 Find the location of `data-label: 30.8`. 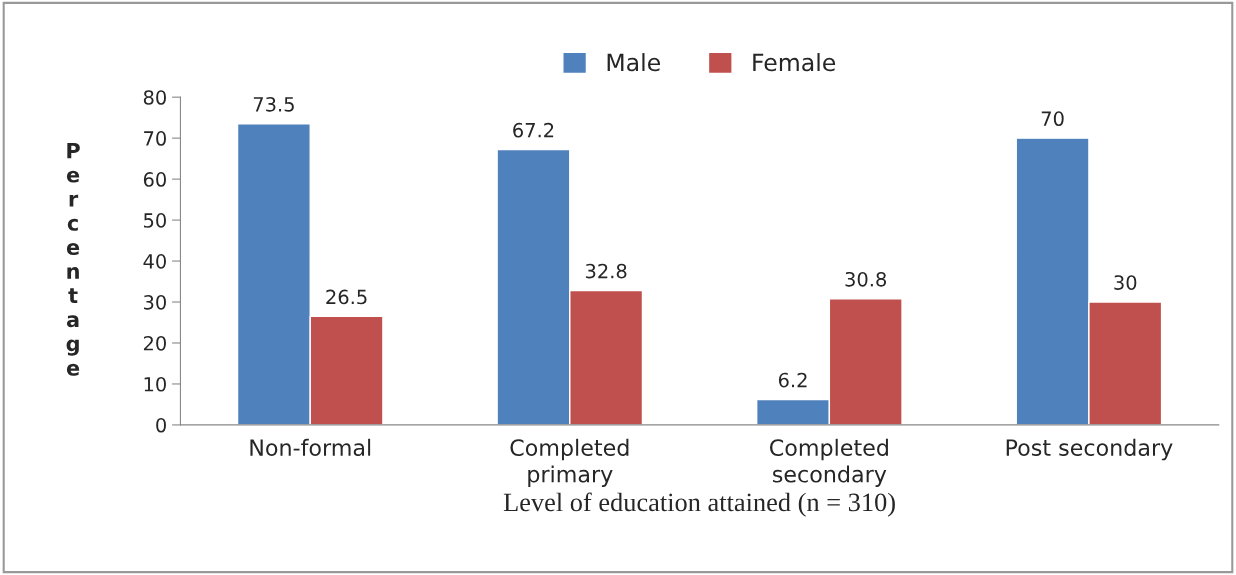

data-label: 30.8 is located at coordinates (866, 279).